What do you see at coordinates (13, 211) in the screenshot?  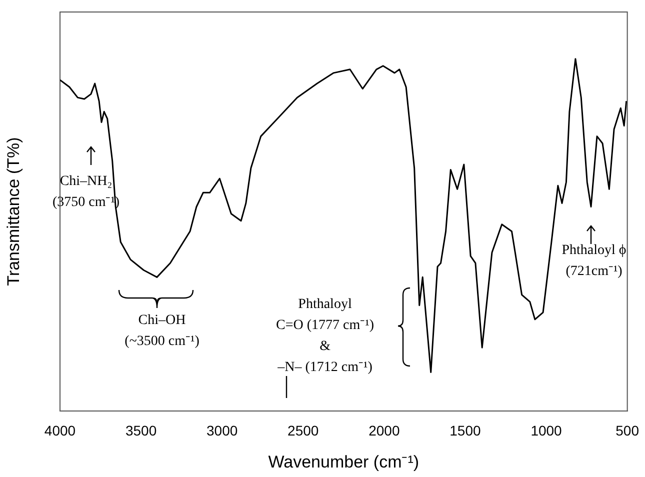 I see `y-axis-title: Transmittance (T%)` at bounding box center [13, 211].